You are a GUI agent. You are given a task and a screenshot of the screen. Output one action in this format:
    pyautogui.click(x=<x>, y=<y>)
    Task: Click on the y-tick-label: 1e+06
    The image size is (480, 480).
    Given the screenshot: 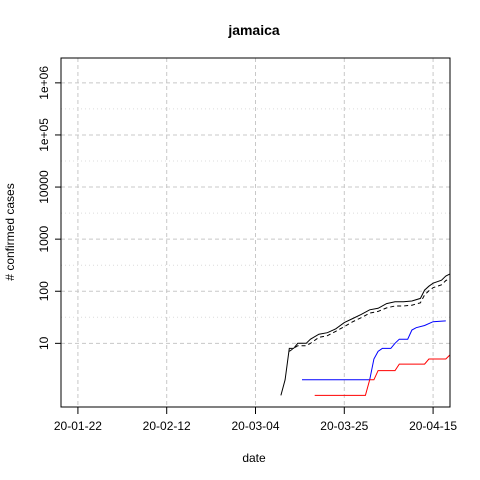 What is the action you would take?
    pyautogui.click(x=44, y=83)
    